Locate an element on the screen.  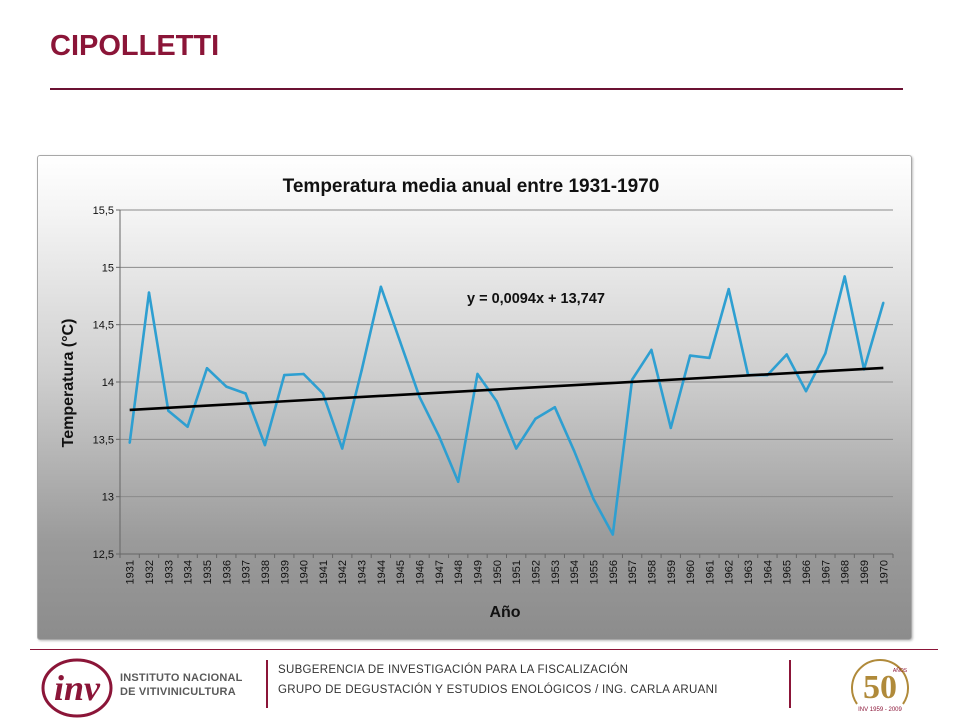
x-tick-label: 1938 is located at coordinates (266, 572).